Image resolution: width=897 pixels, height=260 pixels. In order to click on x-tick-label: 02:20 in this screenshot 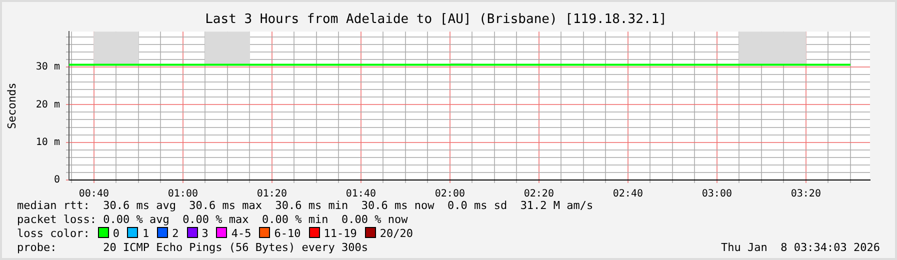, I will do `click(539, 194)`.